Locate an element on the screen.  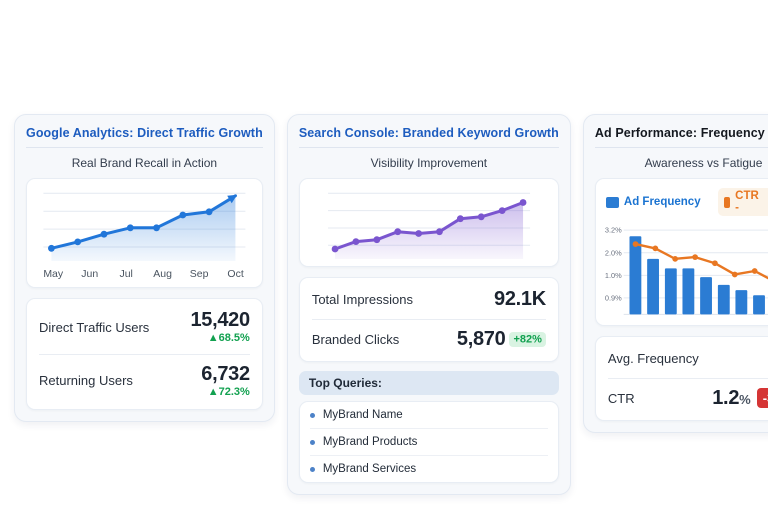
change-value: 68.5% is located at coordinates (234, 338).